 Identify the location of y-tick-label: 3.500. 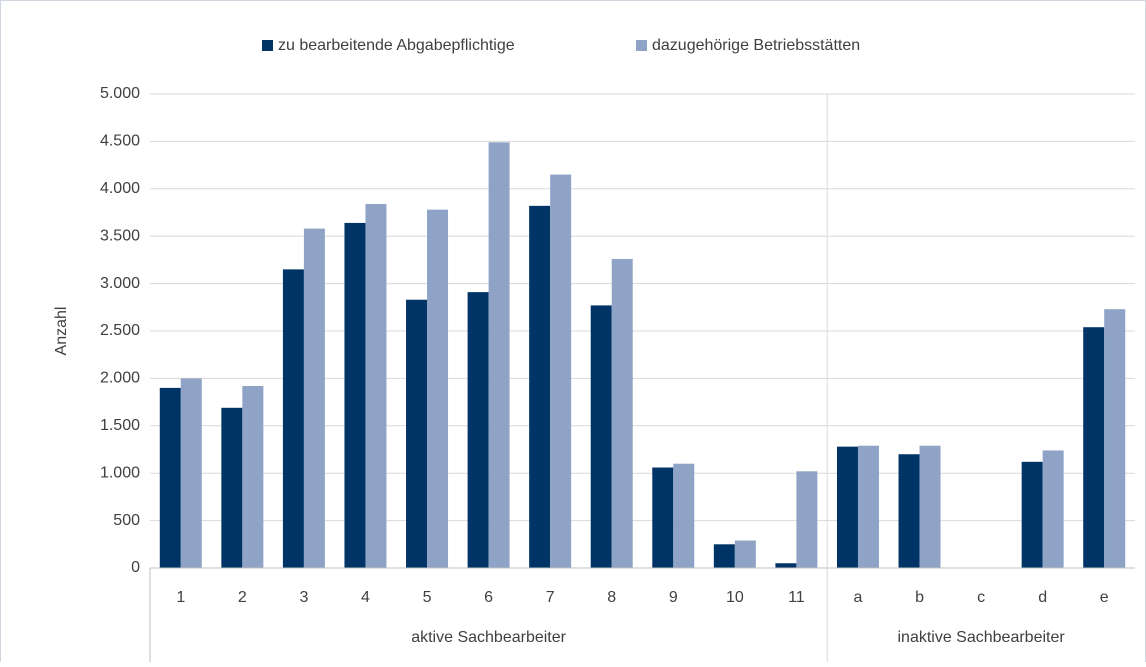
(120, 235).